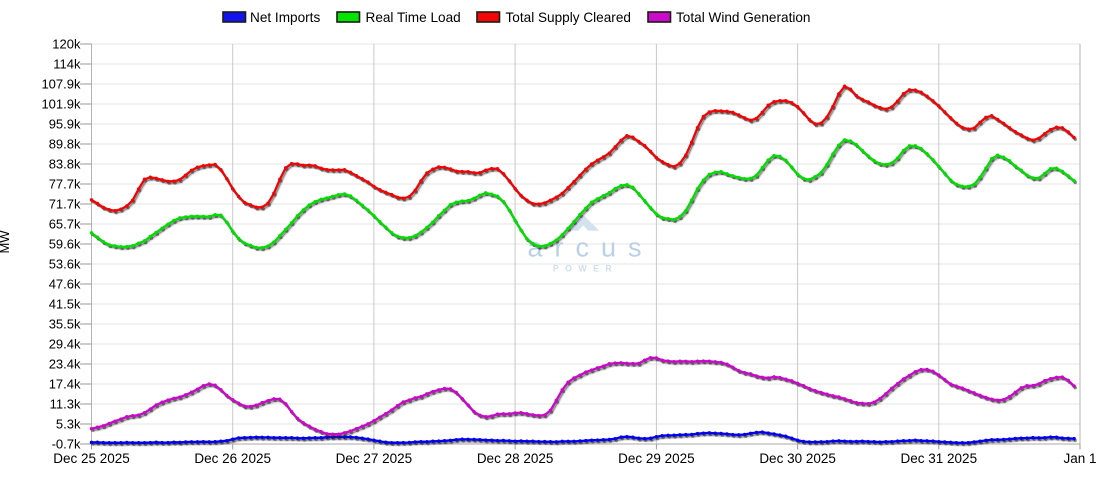  Describe the element at coordinates (65, 184) in the screenshot. I see `svg-text: 77.7k` at that location.